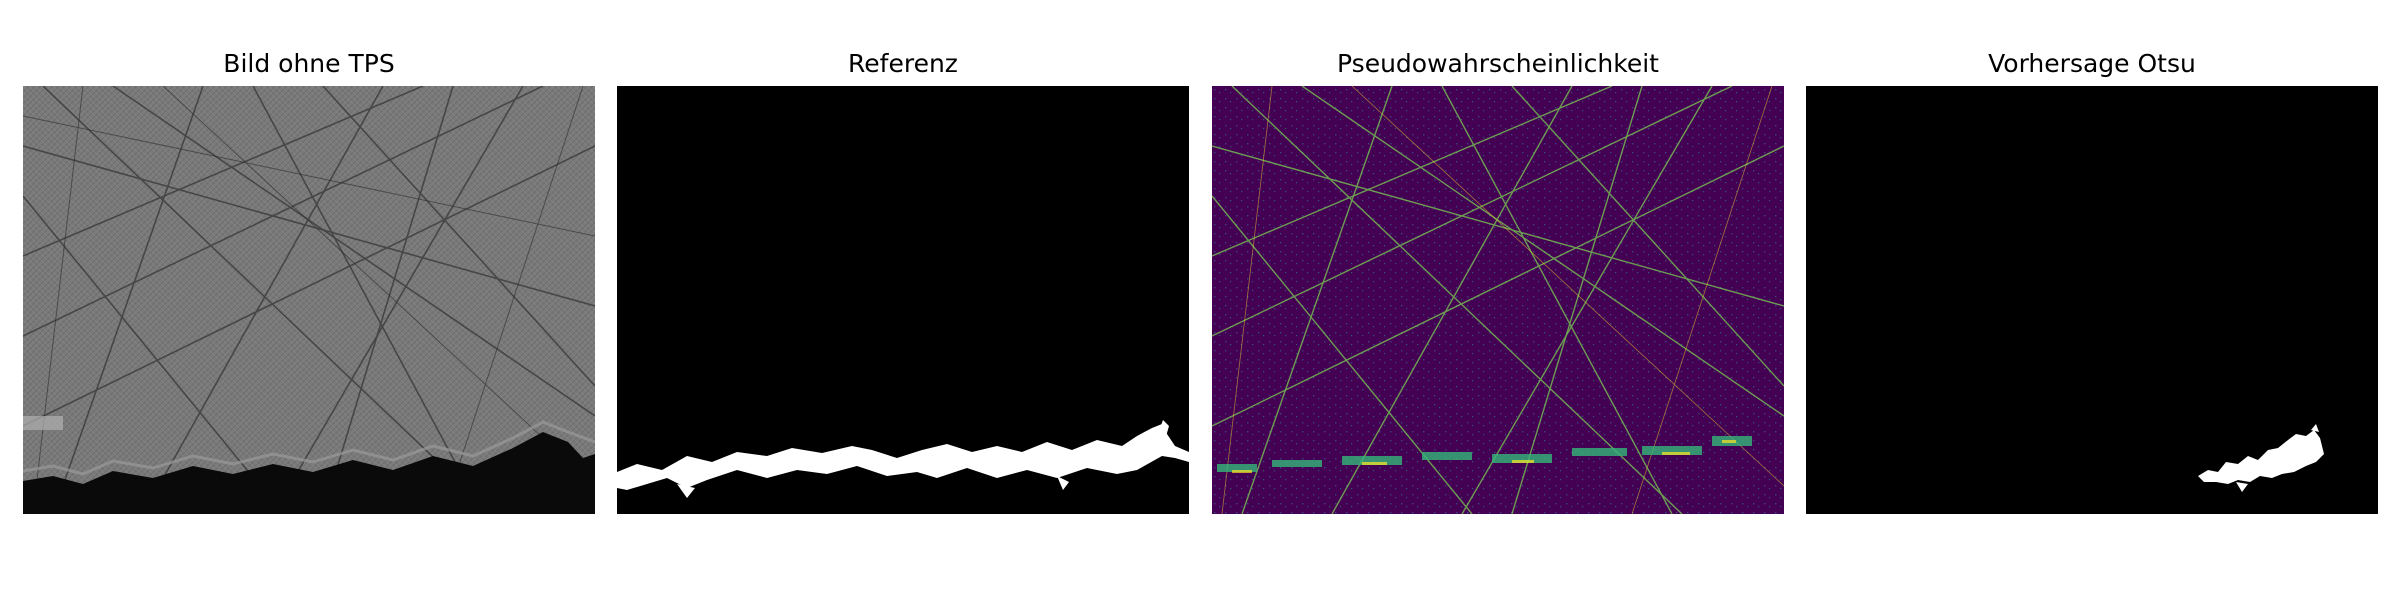 The width and height of the screenshot is (2400, 600). I want to click on panel-title-otsu-prediction: Vorhersage Otsu, so click(2092, 63).